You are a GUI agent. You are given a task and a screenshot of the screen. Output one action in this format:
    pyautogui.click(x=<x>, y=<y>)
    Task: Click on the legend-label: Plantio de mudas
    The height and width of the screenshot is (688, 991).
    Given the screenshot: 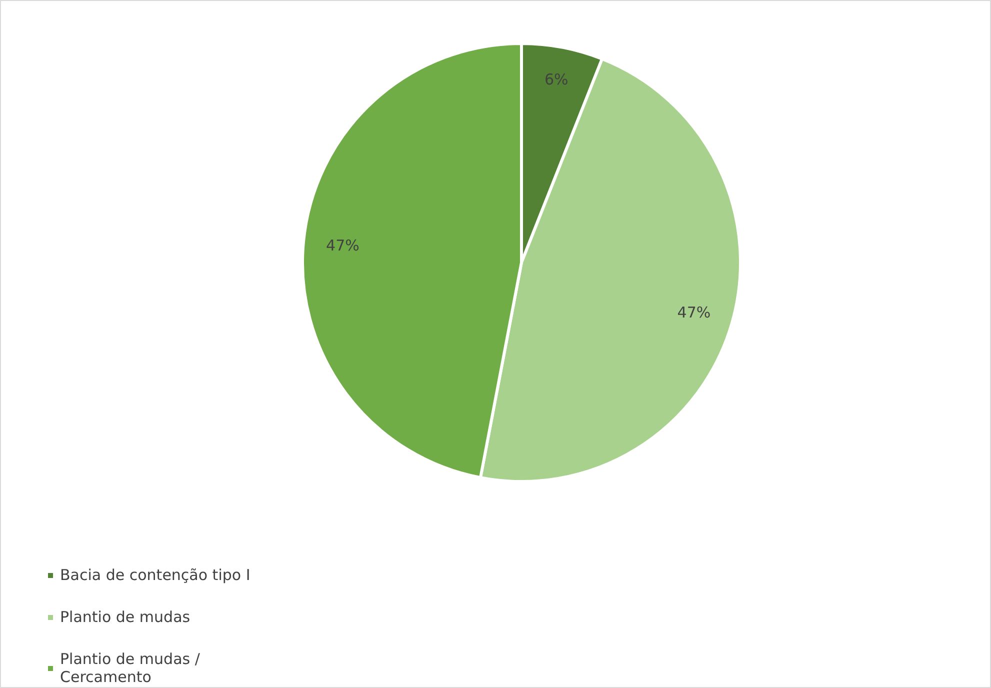 What is the action you would take?
    pyautogui.click(x=125, y=617)
    